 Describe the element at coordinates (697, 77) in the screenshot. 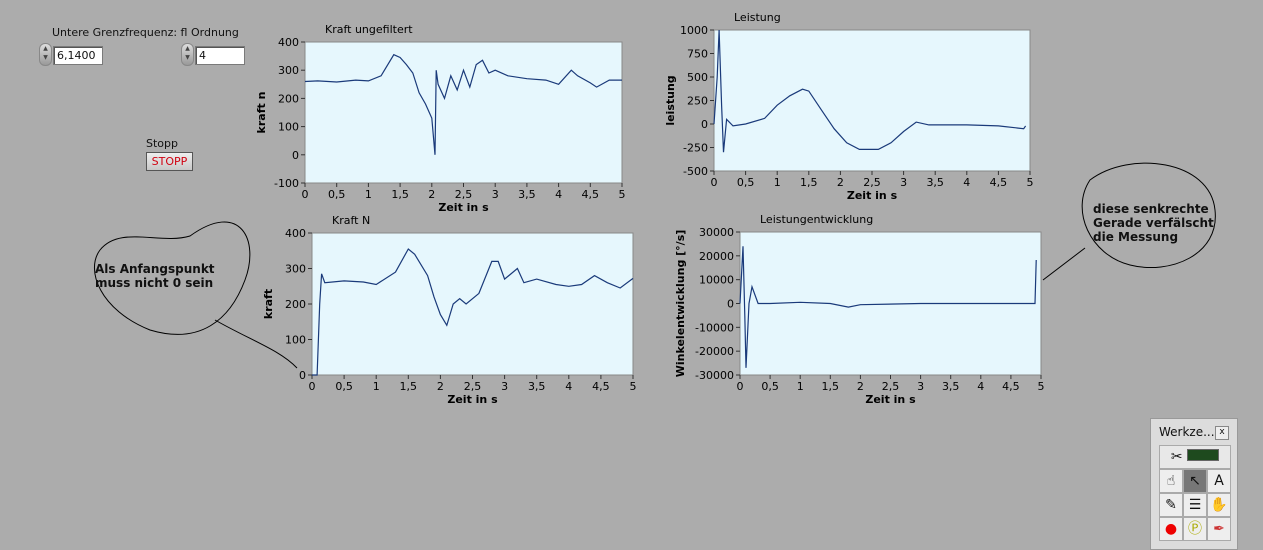

I see `y-tick-label: 500` at that location.